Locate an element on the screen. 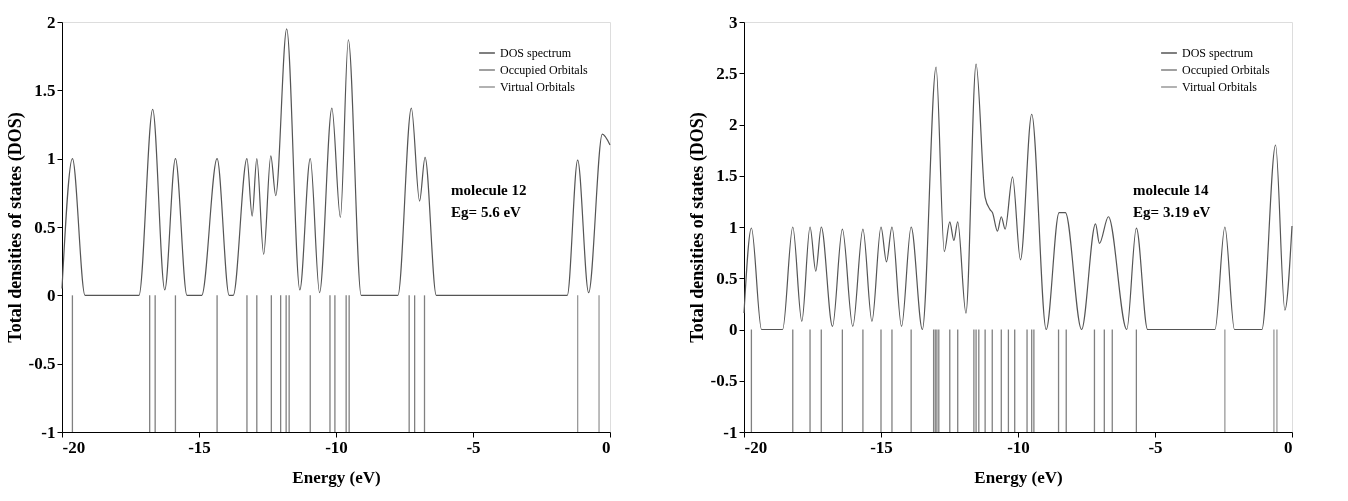 Image resolution: width=1348 pixels, height=501 pixels. y-tick-label: 3 is located at coordinates (733, 22).